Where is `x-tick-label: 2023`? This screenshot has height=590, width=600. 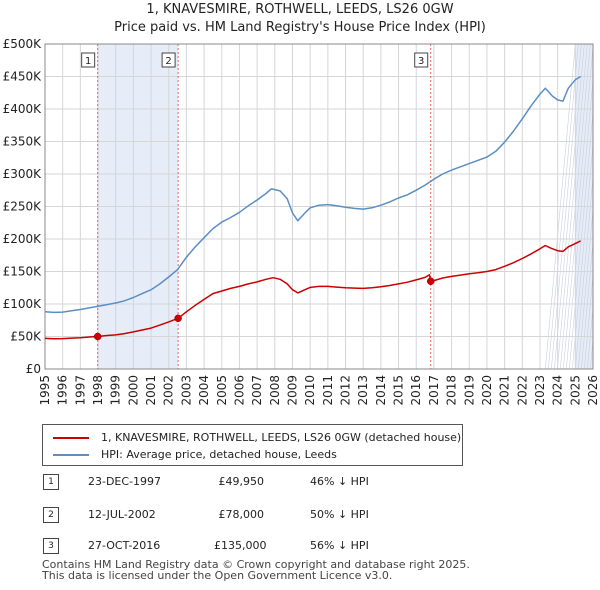 x-tick-label: 2023 is located at coordinates (540, 390).